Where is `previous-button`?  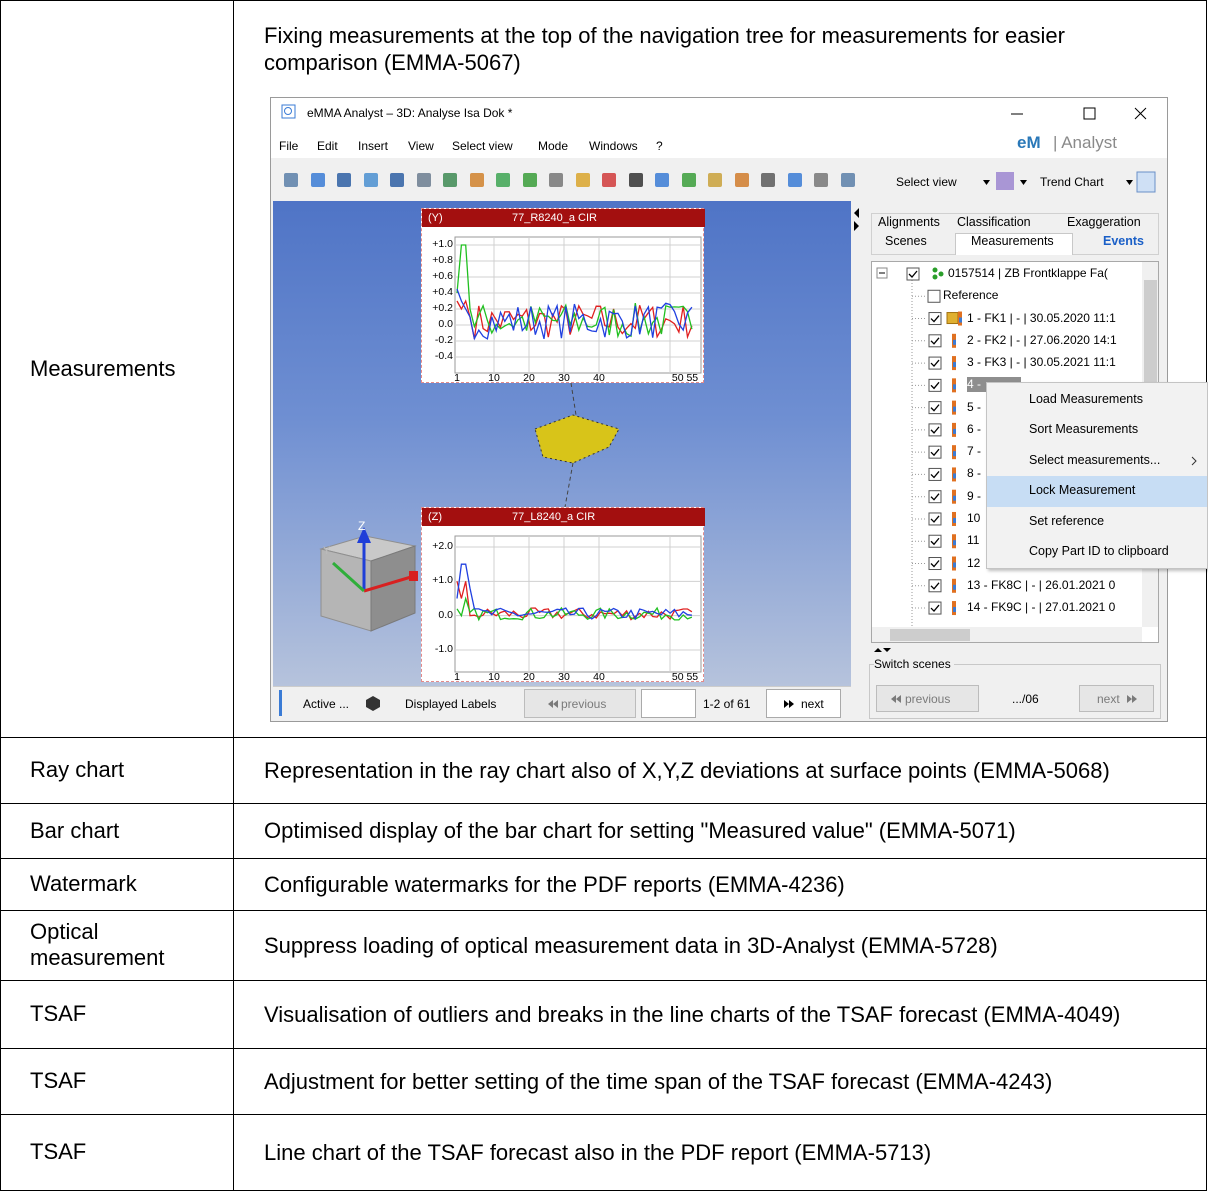
previous-button is located at coordinates (580, 703).